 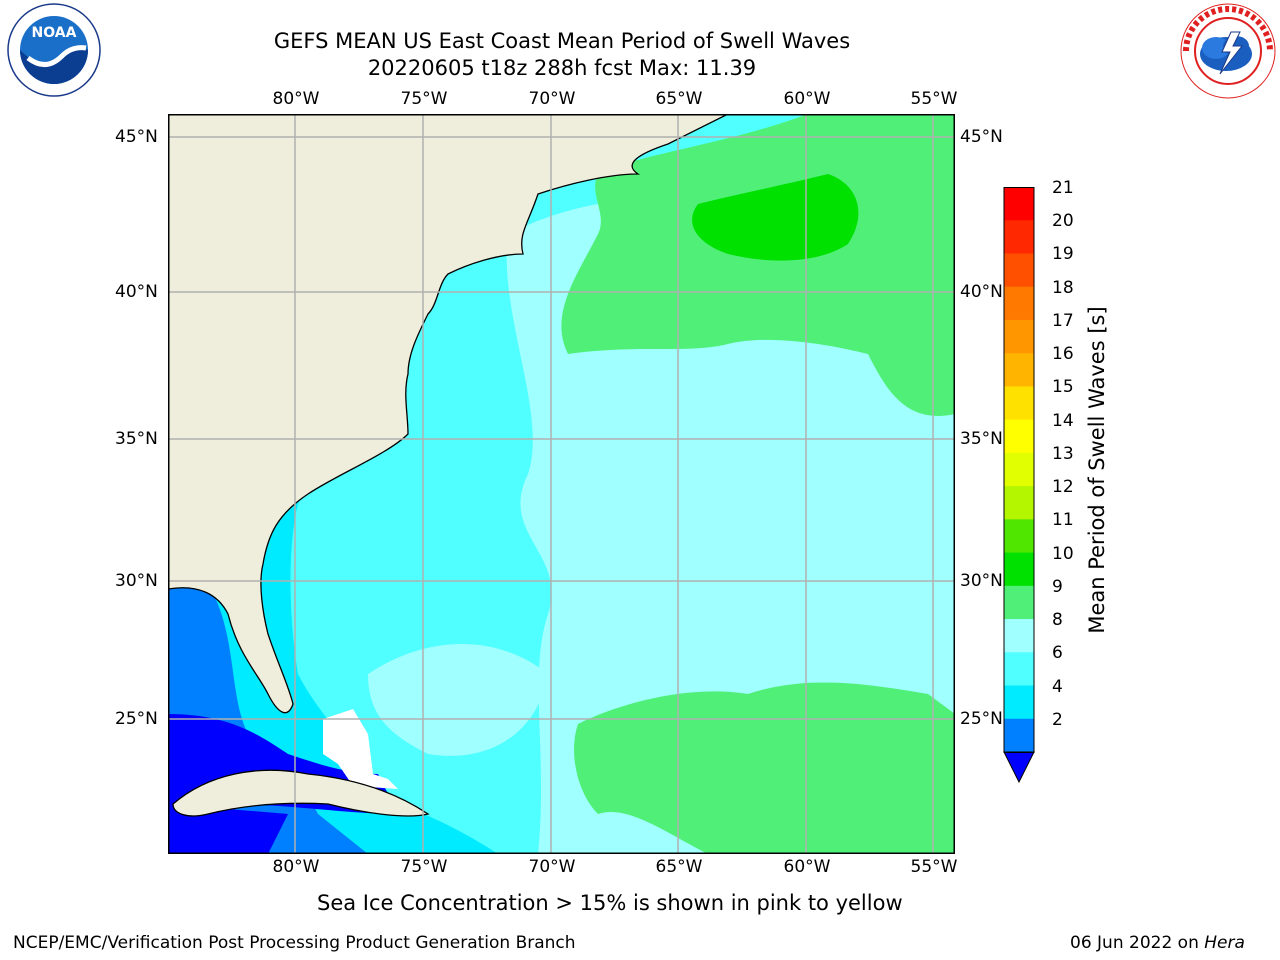 I want to click on lat-label-left-30n: 30°N, so click(x=136, y=581).